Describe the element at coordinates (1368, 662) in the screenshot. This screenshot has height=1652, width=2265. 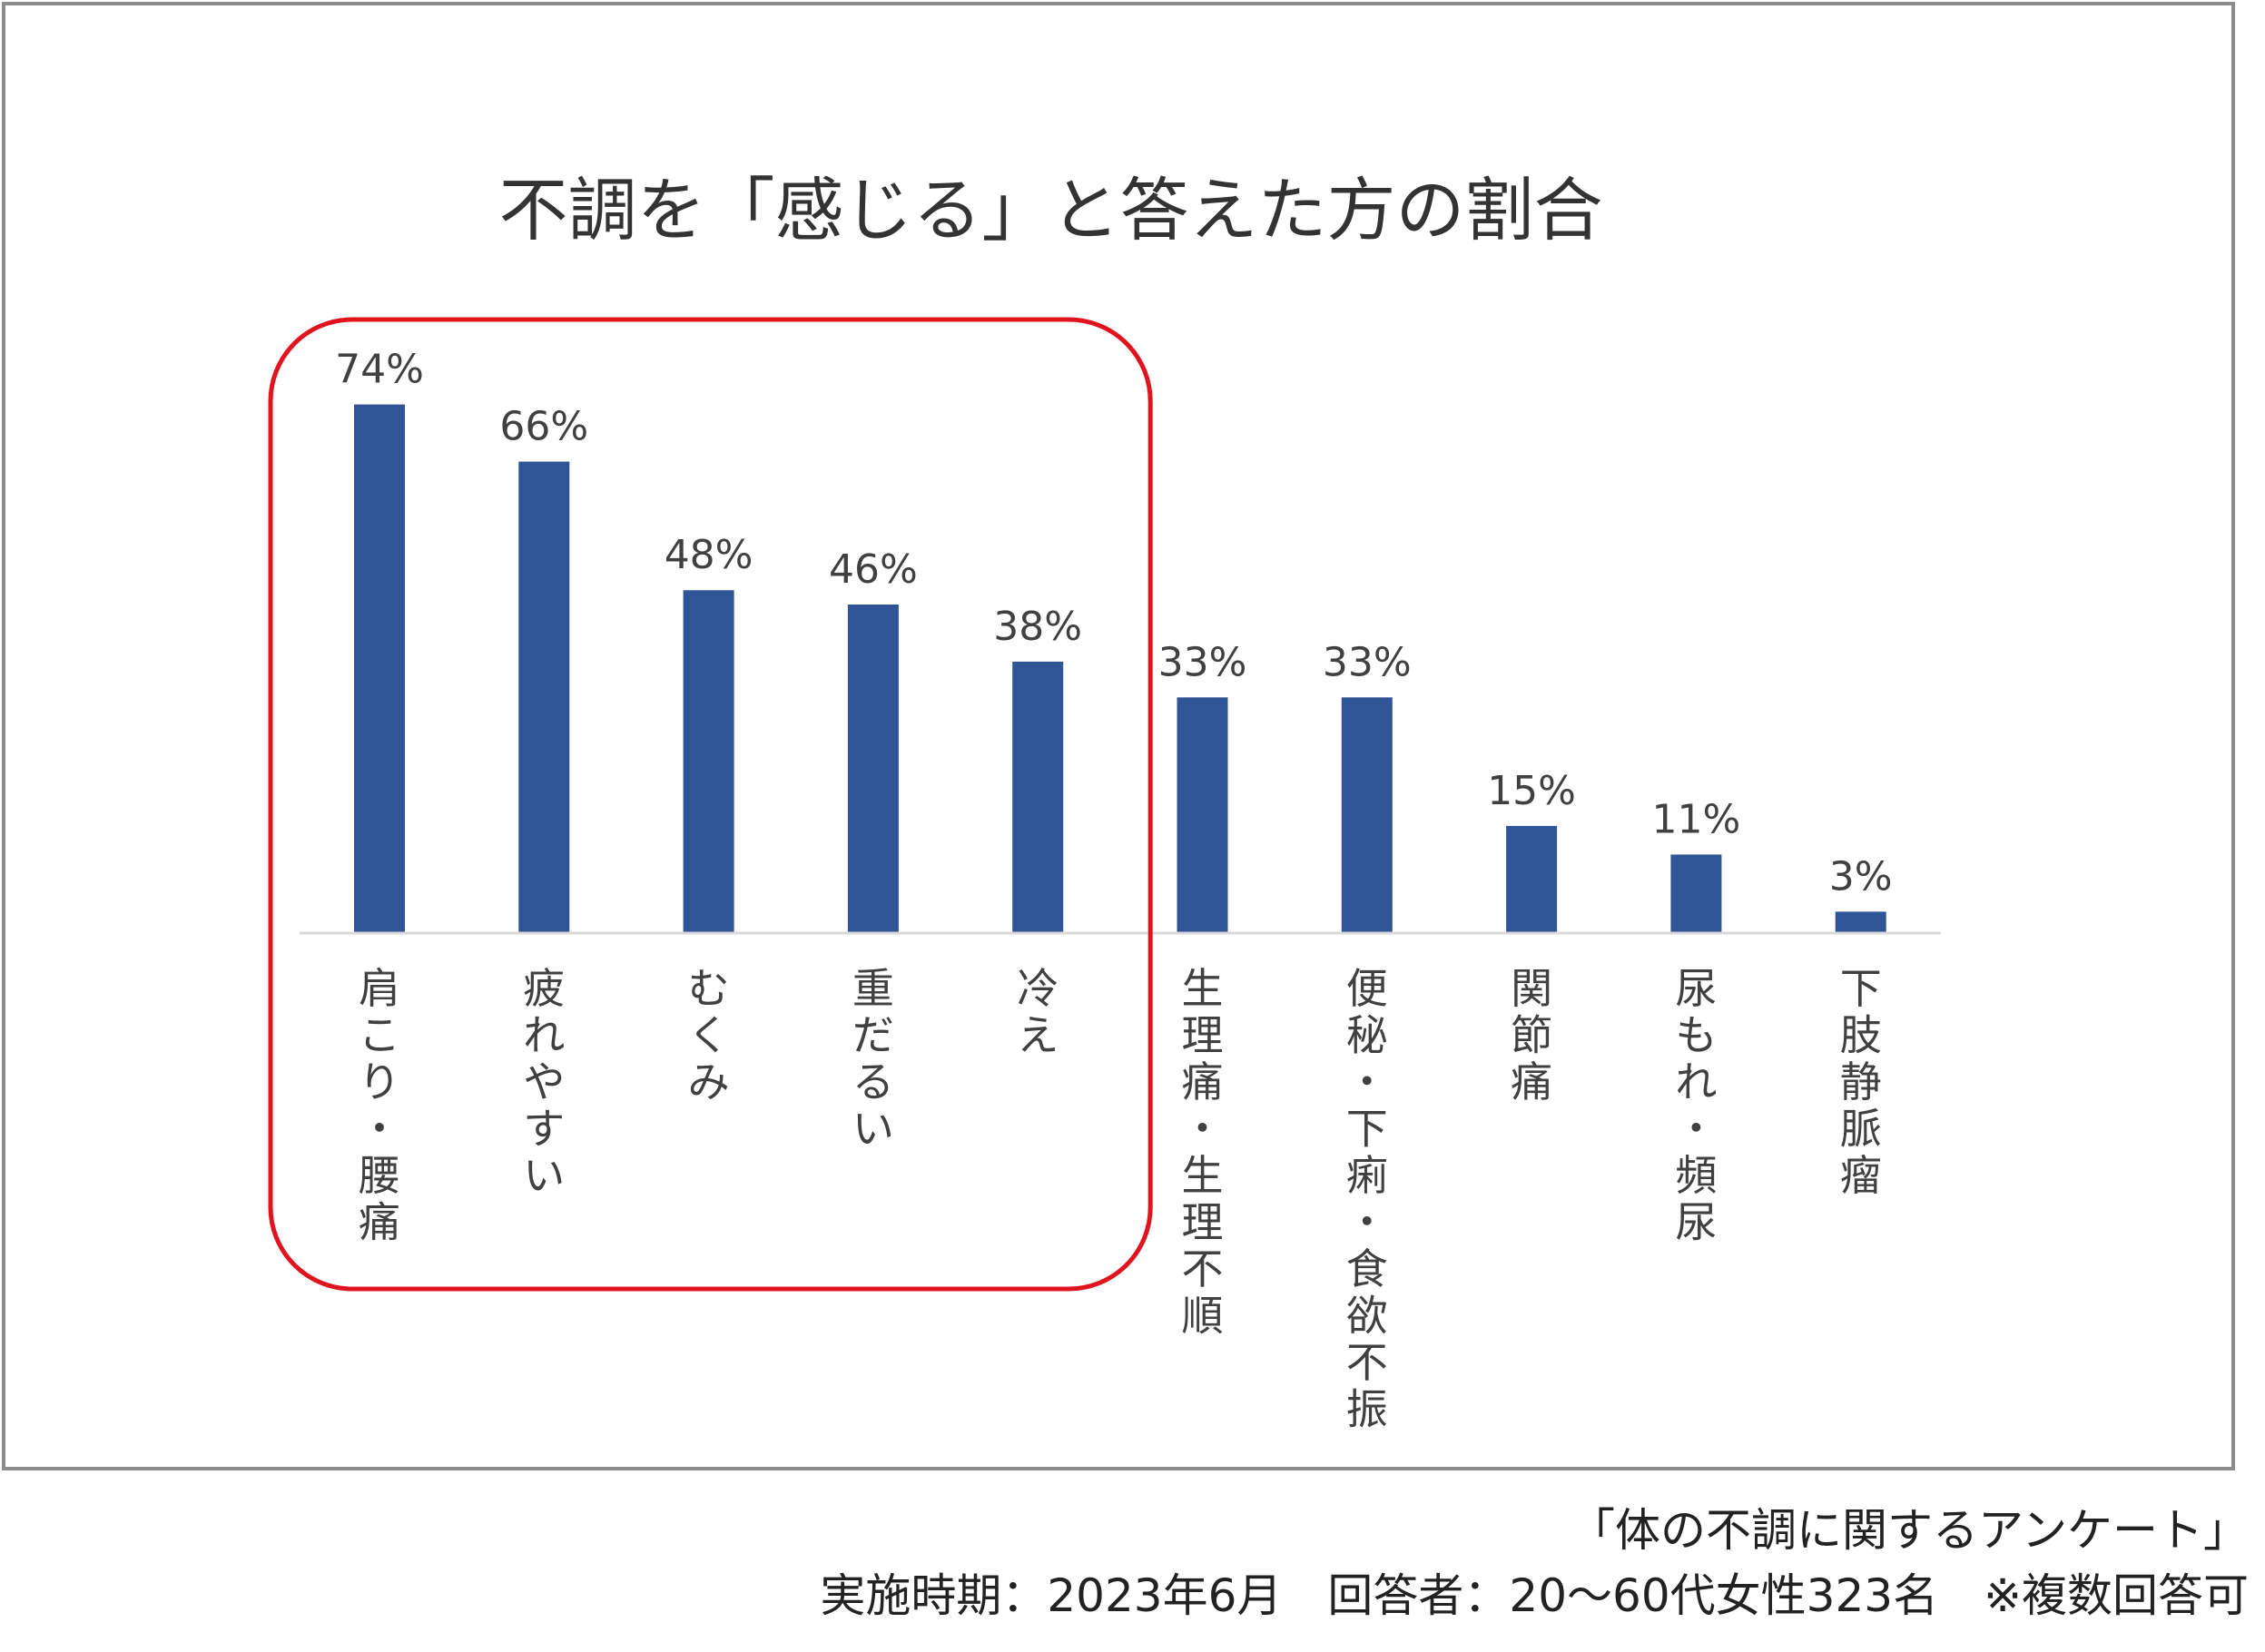
I see `value-label-7: 33%` at that location.